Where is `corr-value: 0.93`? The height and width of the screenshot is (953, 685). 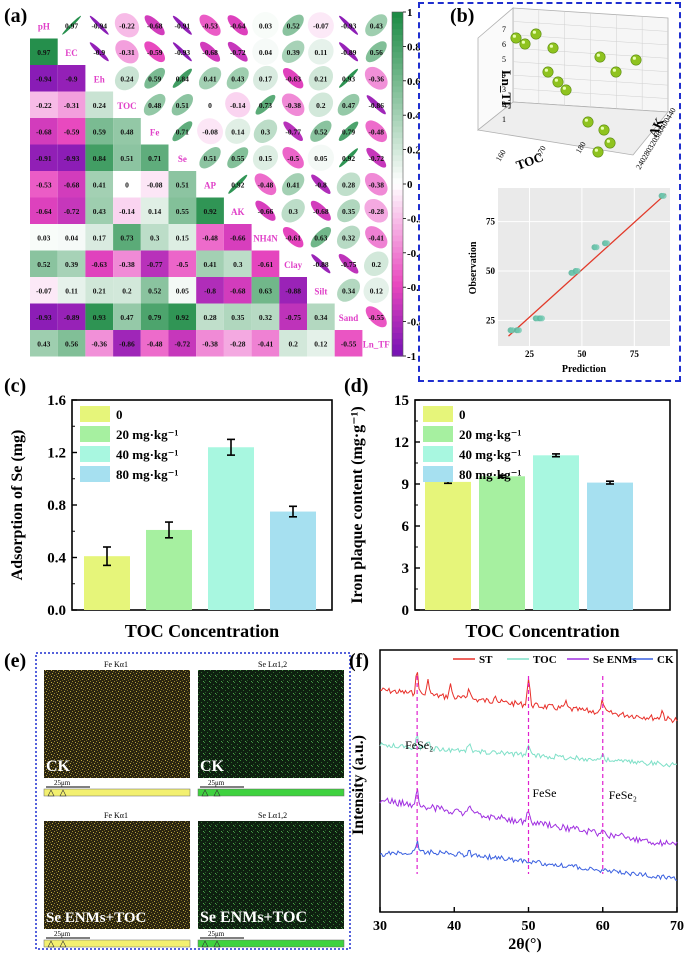 corr-value: 0.93 is located at coordinates (348, 78).